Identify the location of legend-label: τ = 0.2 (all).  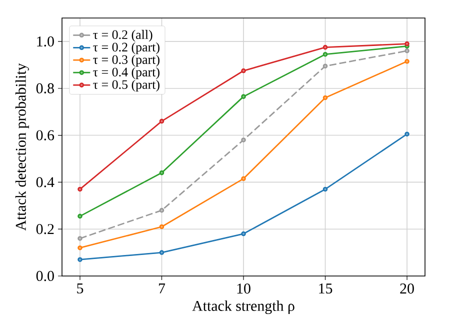
(122, 36).